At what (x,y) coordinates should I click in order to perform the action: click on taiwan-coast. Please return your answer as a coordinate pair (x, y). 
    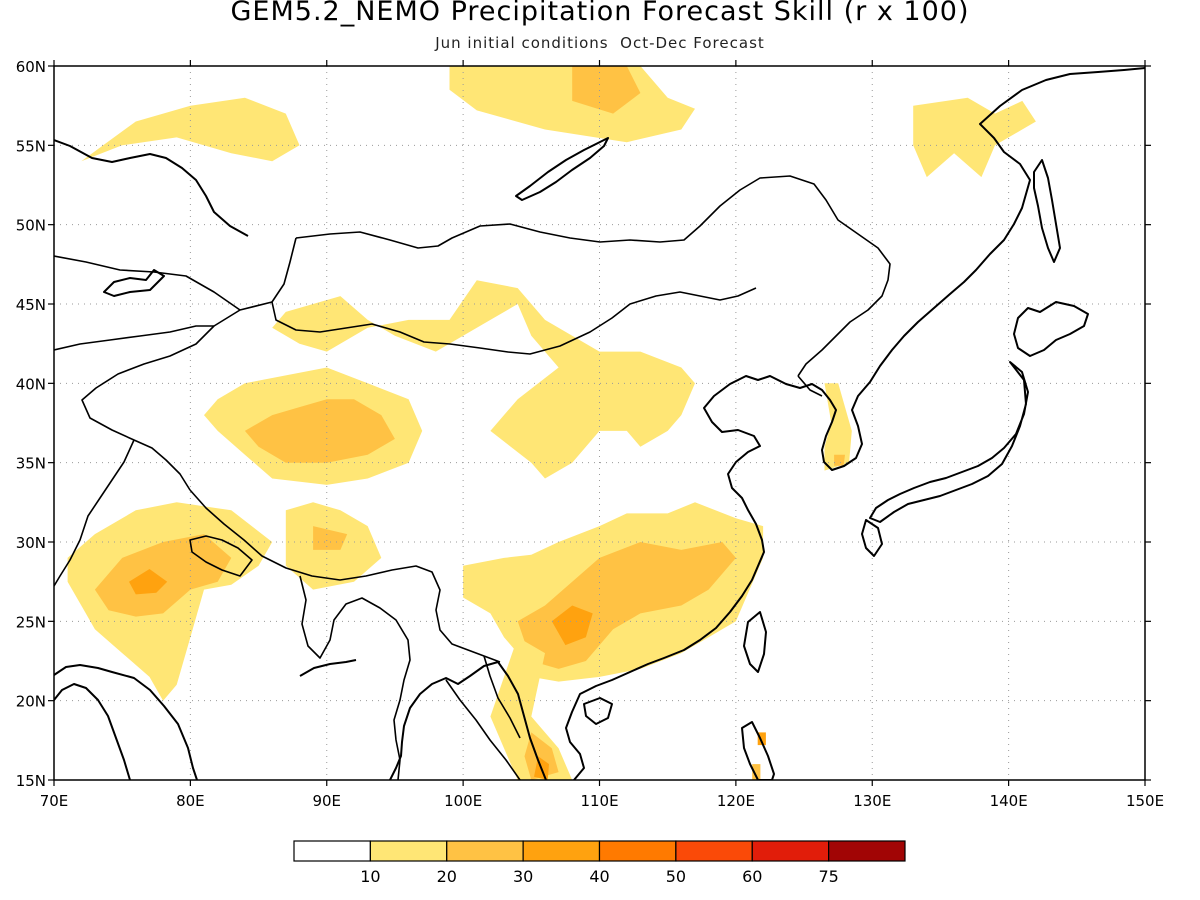
    Looking at the image, I should click on (755, 642).